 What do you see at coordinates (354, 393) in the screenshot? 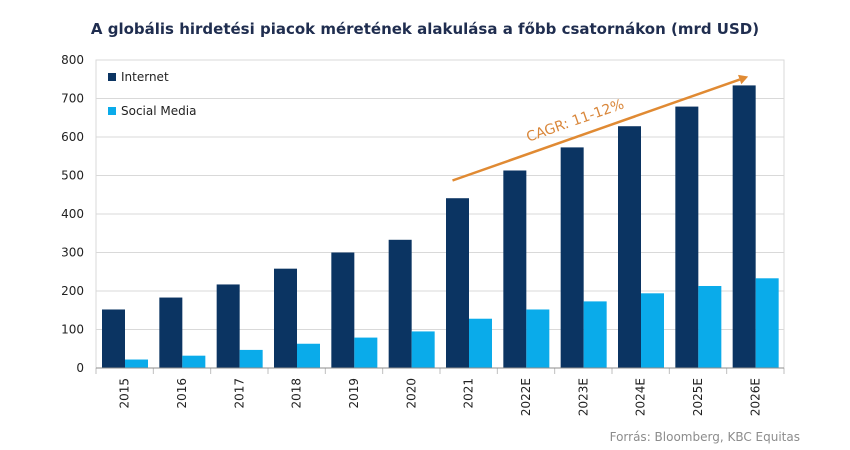
I see `x-tick-label: 2019` at bounding box center [354, 393].